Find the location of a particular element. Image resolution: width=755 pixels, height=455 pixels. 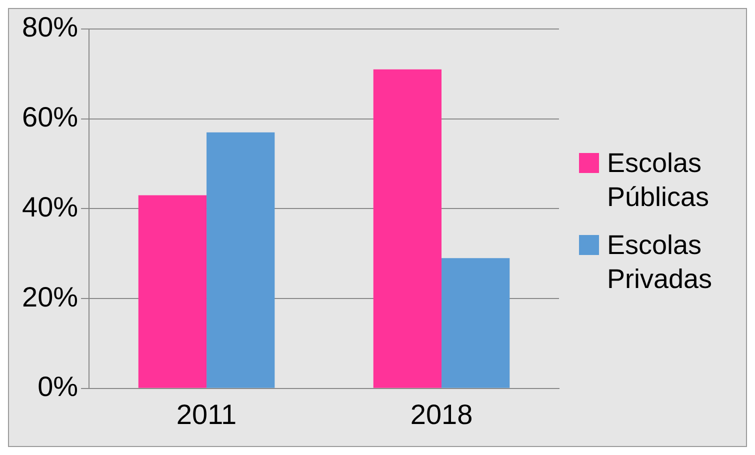

y-tick-label: 60% is located at coordinates (50, 117).